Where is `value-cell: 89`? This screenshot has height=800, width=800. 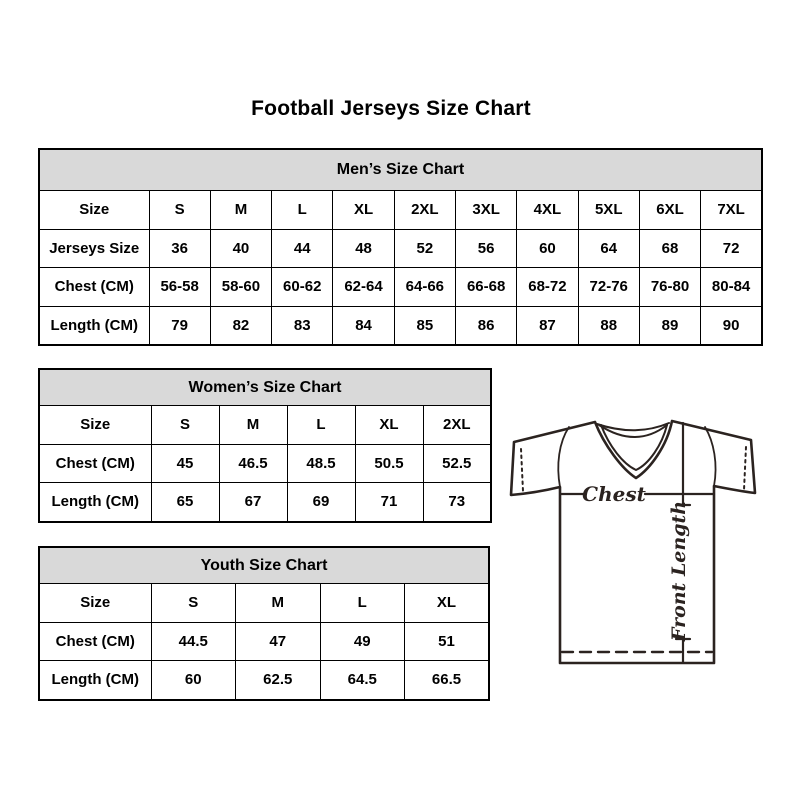
value-cell: 89 is located at coordinates (670, 325).